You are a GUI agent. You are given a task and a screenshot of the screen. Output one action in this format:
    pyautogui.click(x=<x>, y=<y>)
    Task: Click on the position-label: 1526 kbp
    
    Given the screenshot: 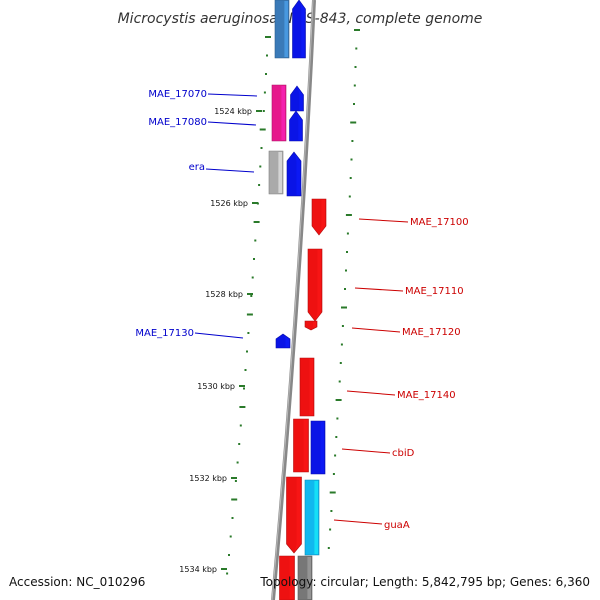 What is the action you would take?
    pyautogui.click(x=229, y=203)
    